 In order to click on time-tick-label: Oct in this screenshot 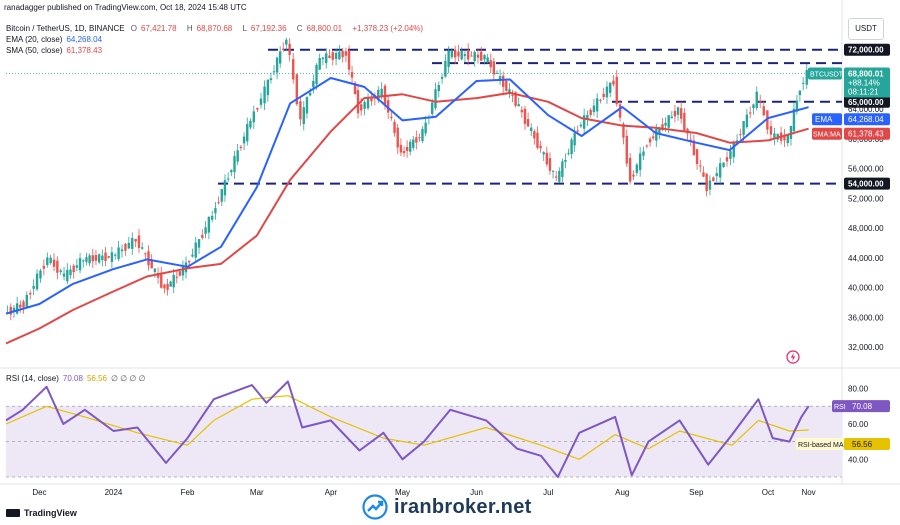, I will do `click(768, 492)`.